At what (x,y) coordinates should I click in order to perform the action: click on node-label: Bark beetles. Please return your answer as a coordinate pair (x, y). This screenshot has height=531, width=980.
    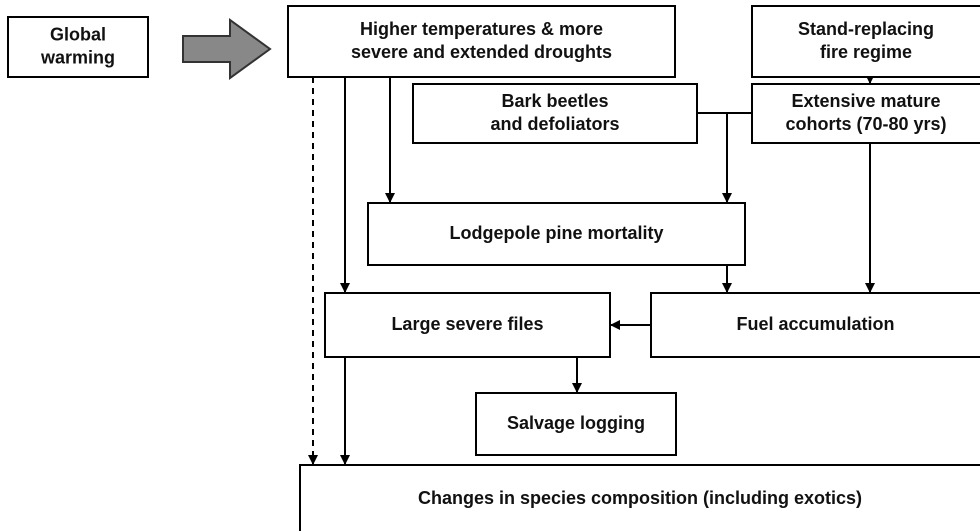
    Looking at the image, I should click on (554, 101).